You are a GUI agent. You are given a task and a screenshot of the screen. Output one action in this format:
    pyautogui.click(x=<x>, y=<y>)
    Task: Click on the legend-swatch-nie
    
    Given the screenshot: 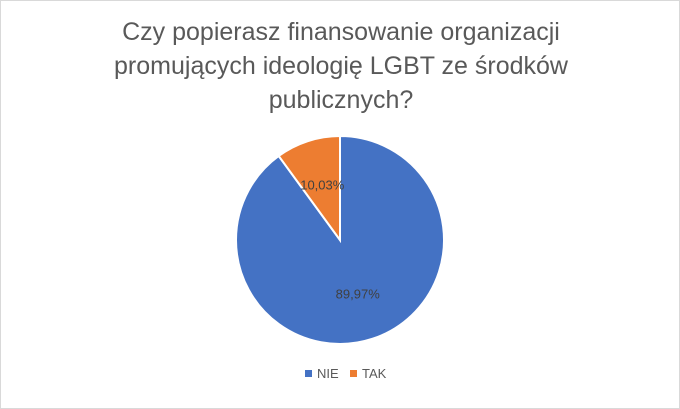 What is the action you would take?
    pyautogui.click(x=308, y=373)
    